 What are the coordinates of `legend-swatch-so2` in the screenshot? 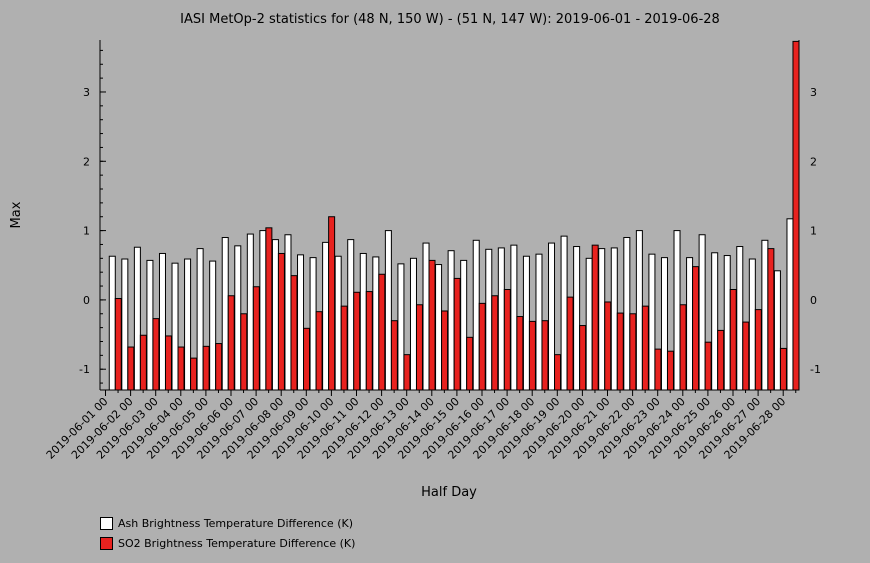 It's located at (106, 543).